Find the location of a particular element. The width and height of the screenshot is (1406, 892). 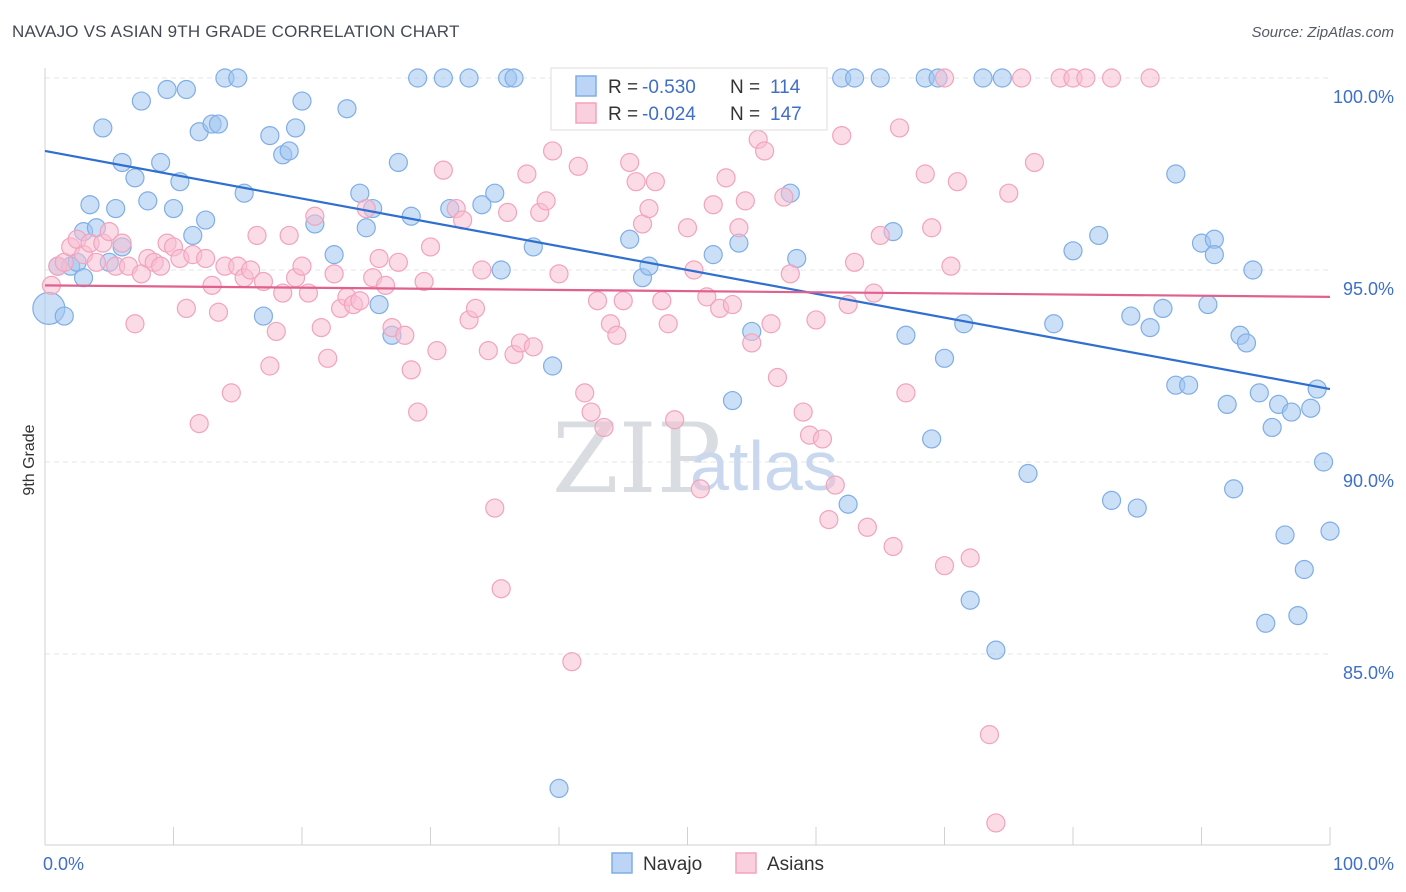

stats-n-value-navajo: 114 is located at coordinates (785, 87).